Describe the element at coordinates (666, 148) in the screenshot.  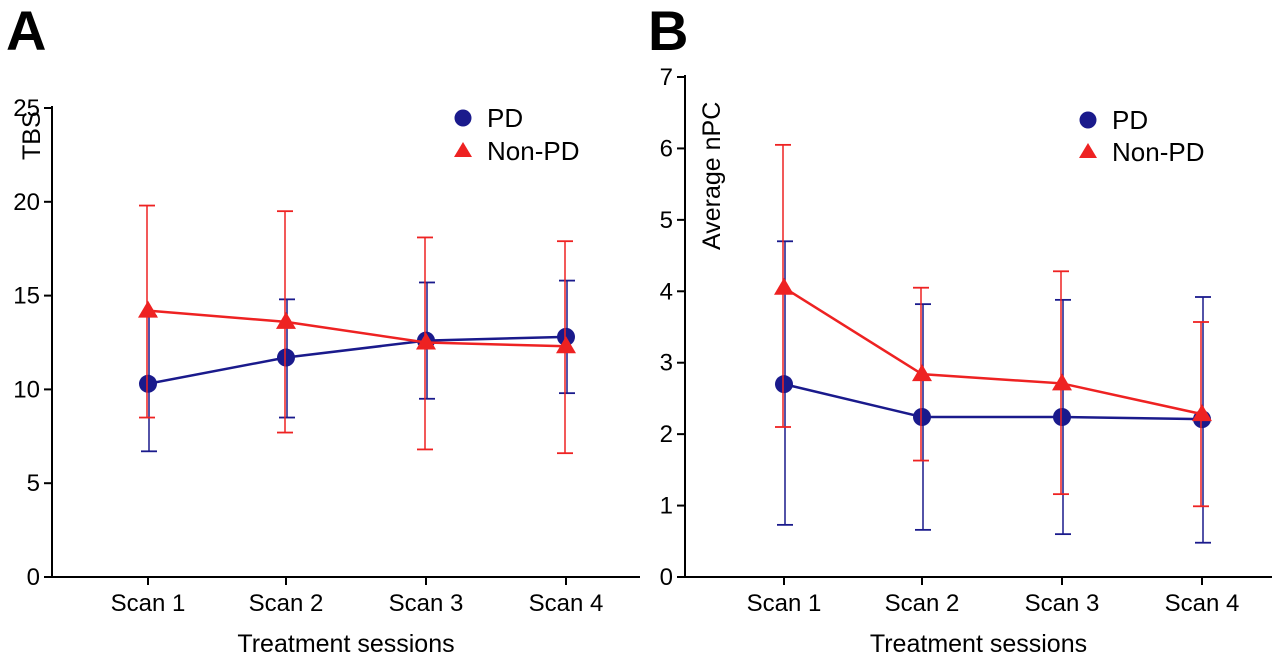
I see `y-tick-label: 6` at that location.